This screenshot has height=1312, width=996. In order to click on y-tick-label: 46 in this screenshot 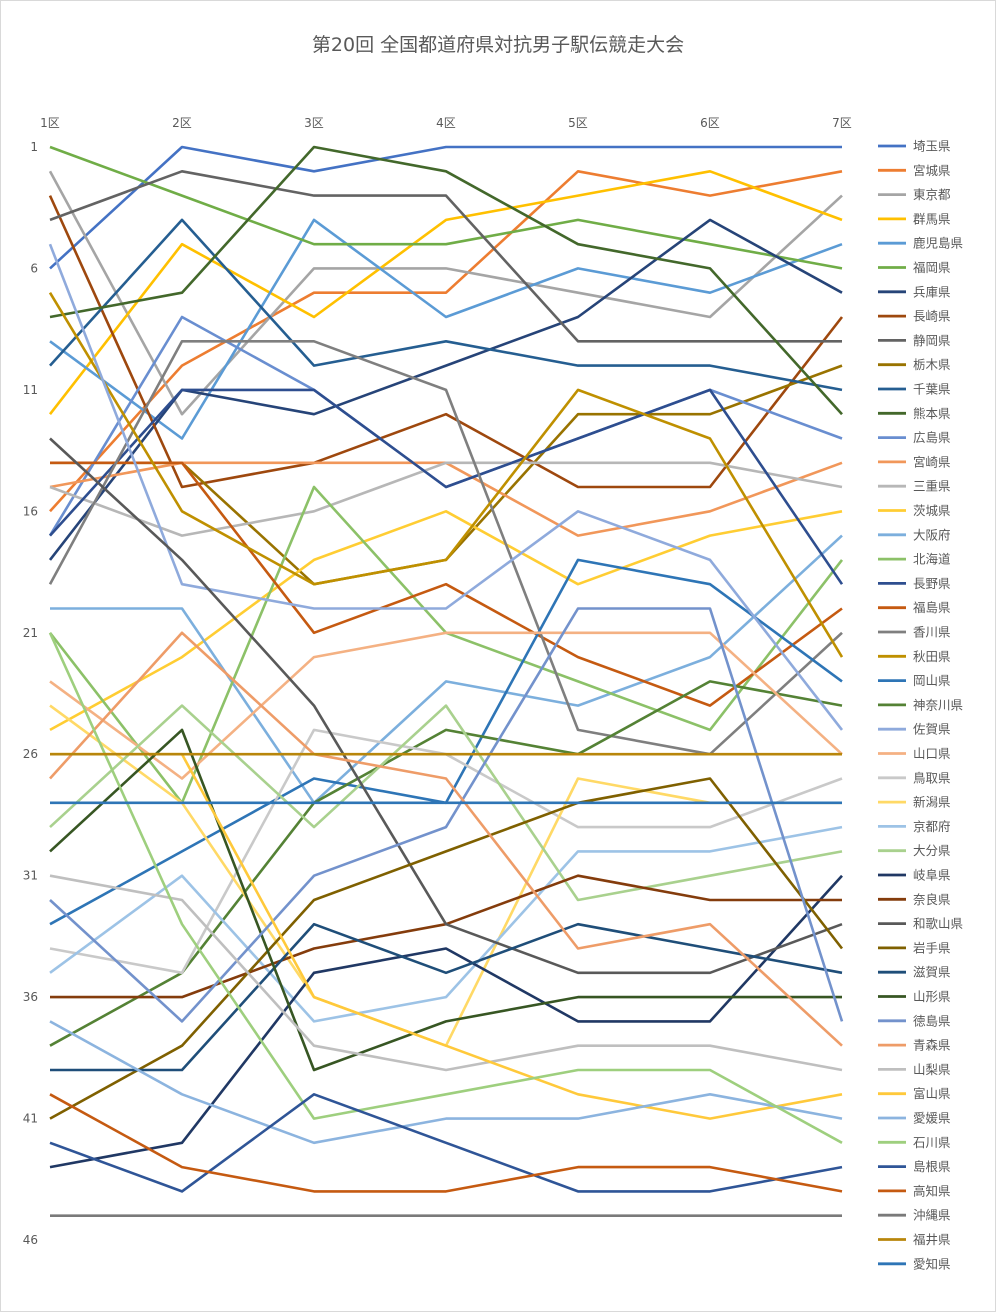, I will do `click(30, 1240)`.